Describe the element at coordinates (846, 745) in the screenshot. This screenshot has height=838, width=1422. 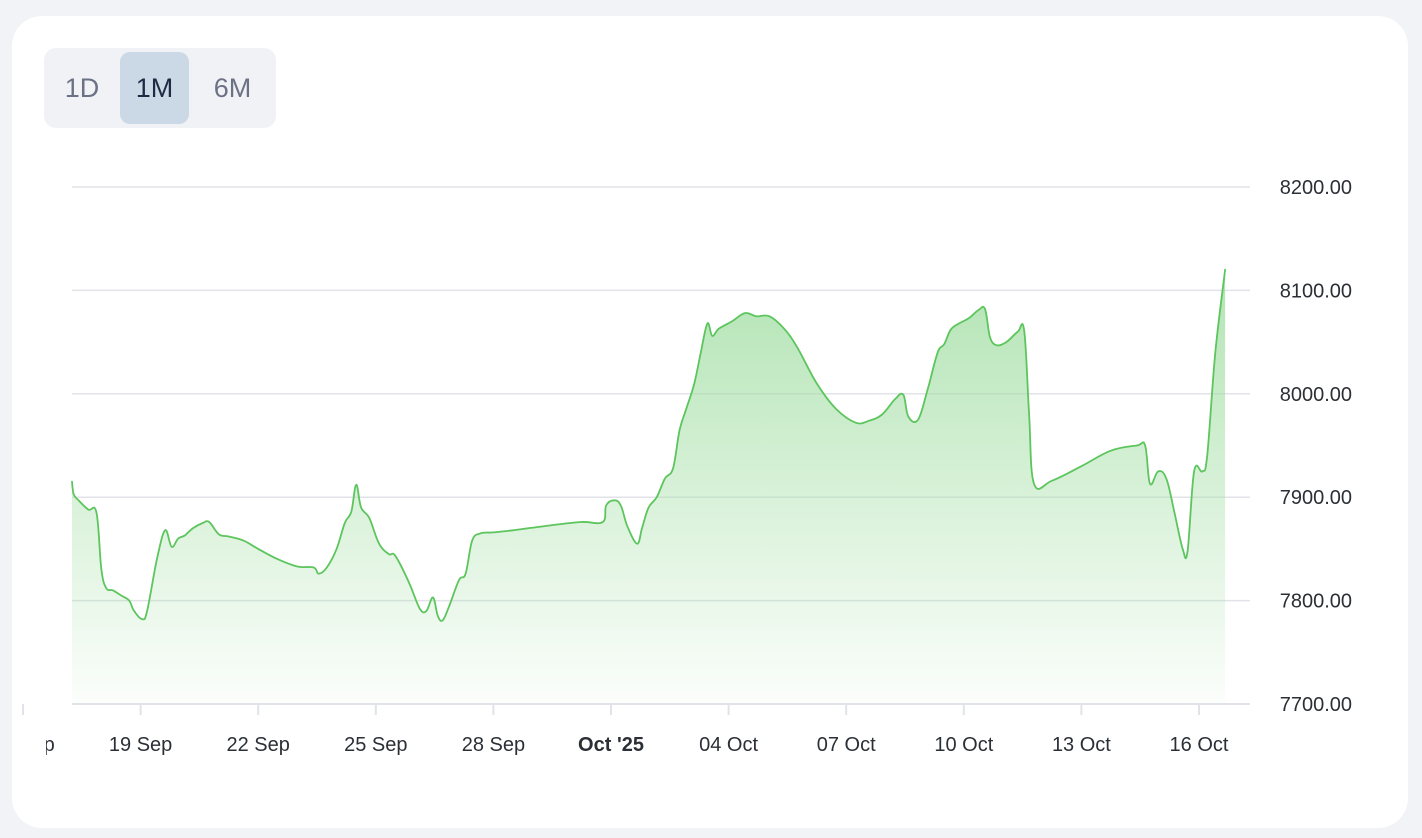
I see `x-tick-label: 07 Oct` at that location.